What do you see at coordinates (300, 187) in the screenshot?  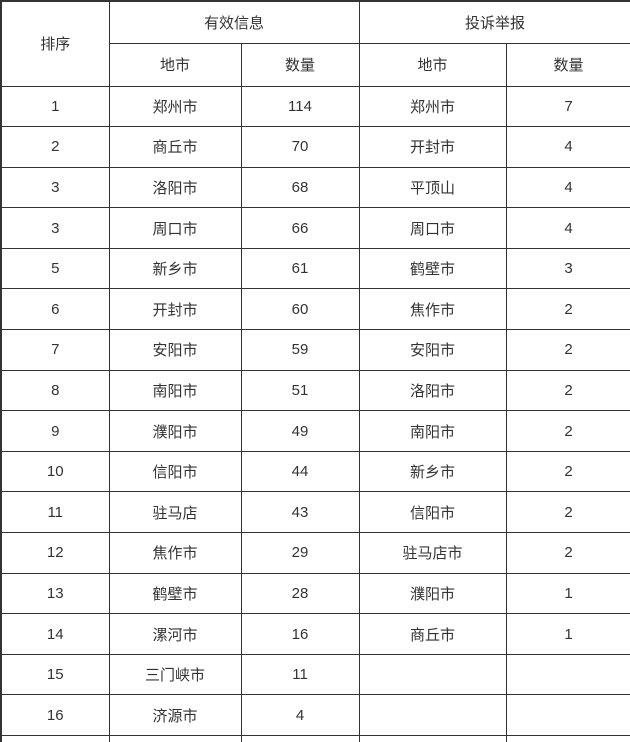 I see `valid-count-cell: 68` at bounding box center [300, 187].